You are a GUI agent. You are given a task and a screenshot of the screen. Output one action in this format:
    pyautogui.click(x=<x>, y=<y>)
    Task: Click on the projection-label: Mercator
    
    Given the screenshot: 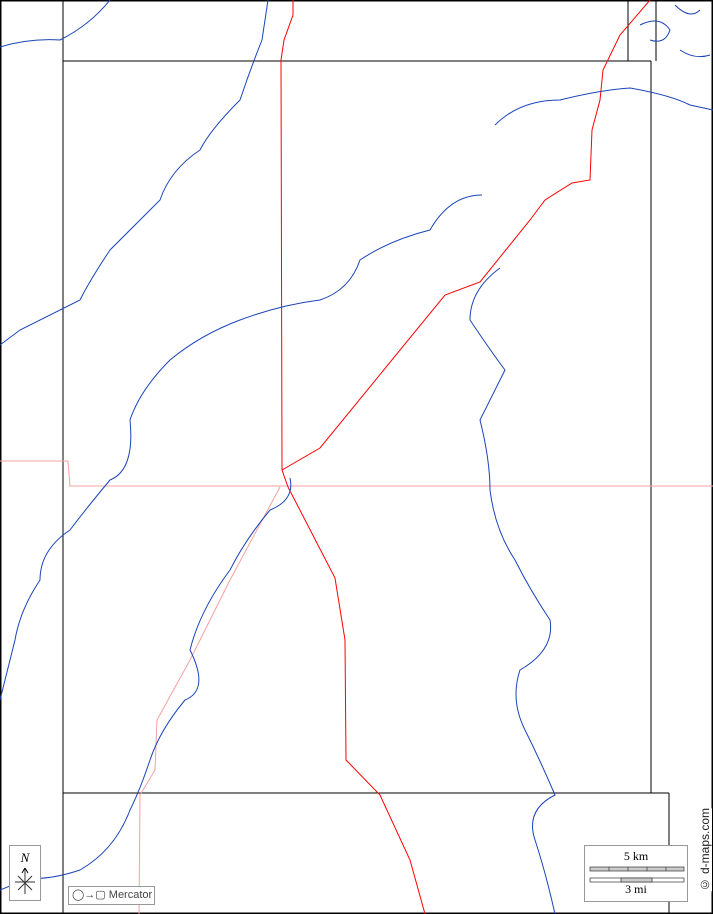 What is the action you would take?
    pyautogui.click(x=130, y=895)
    